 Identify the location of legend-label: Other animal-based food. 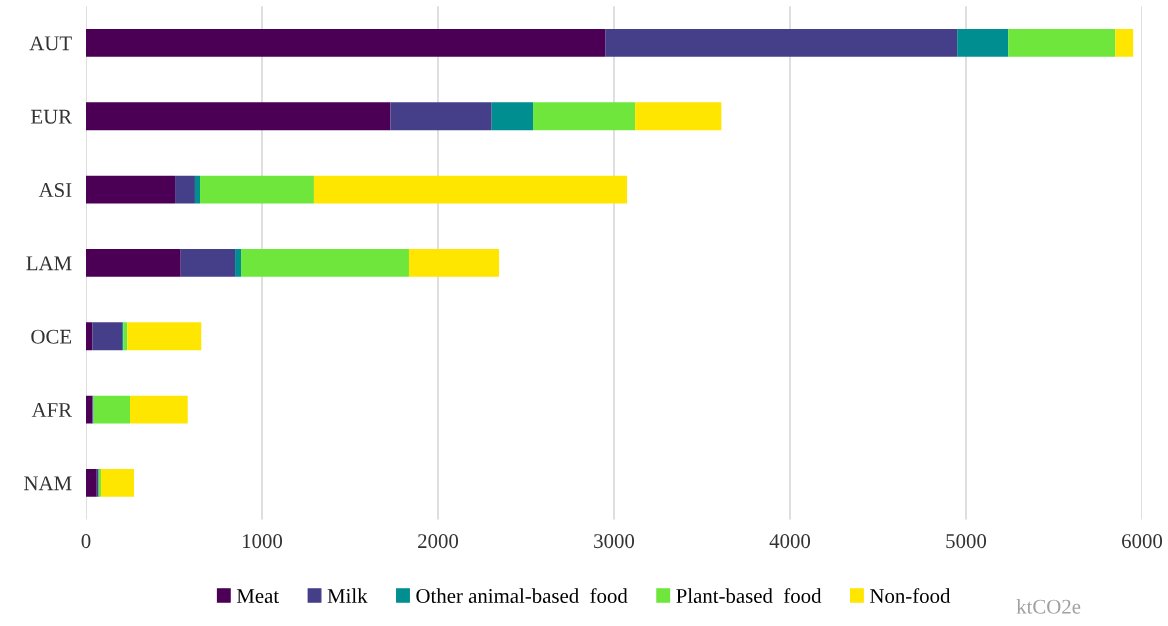
(522, 596).